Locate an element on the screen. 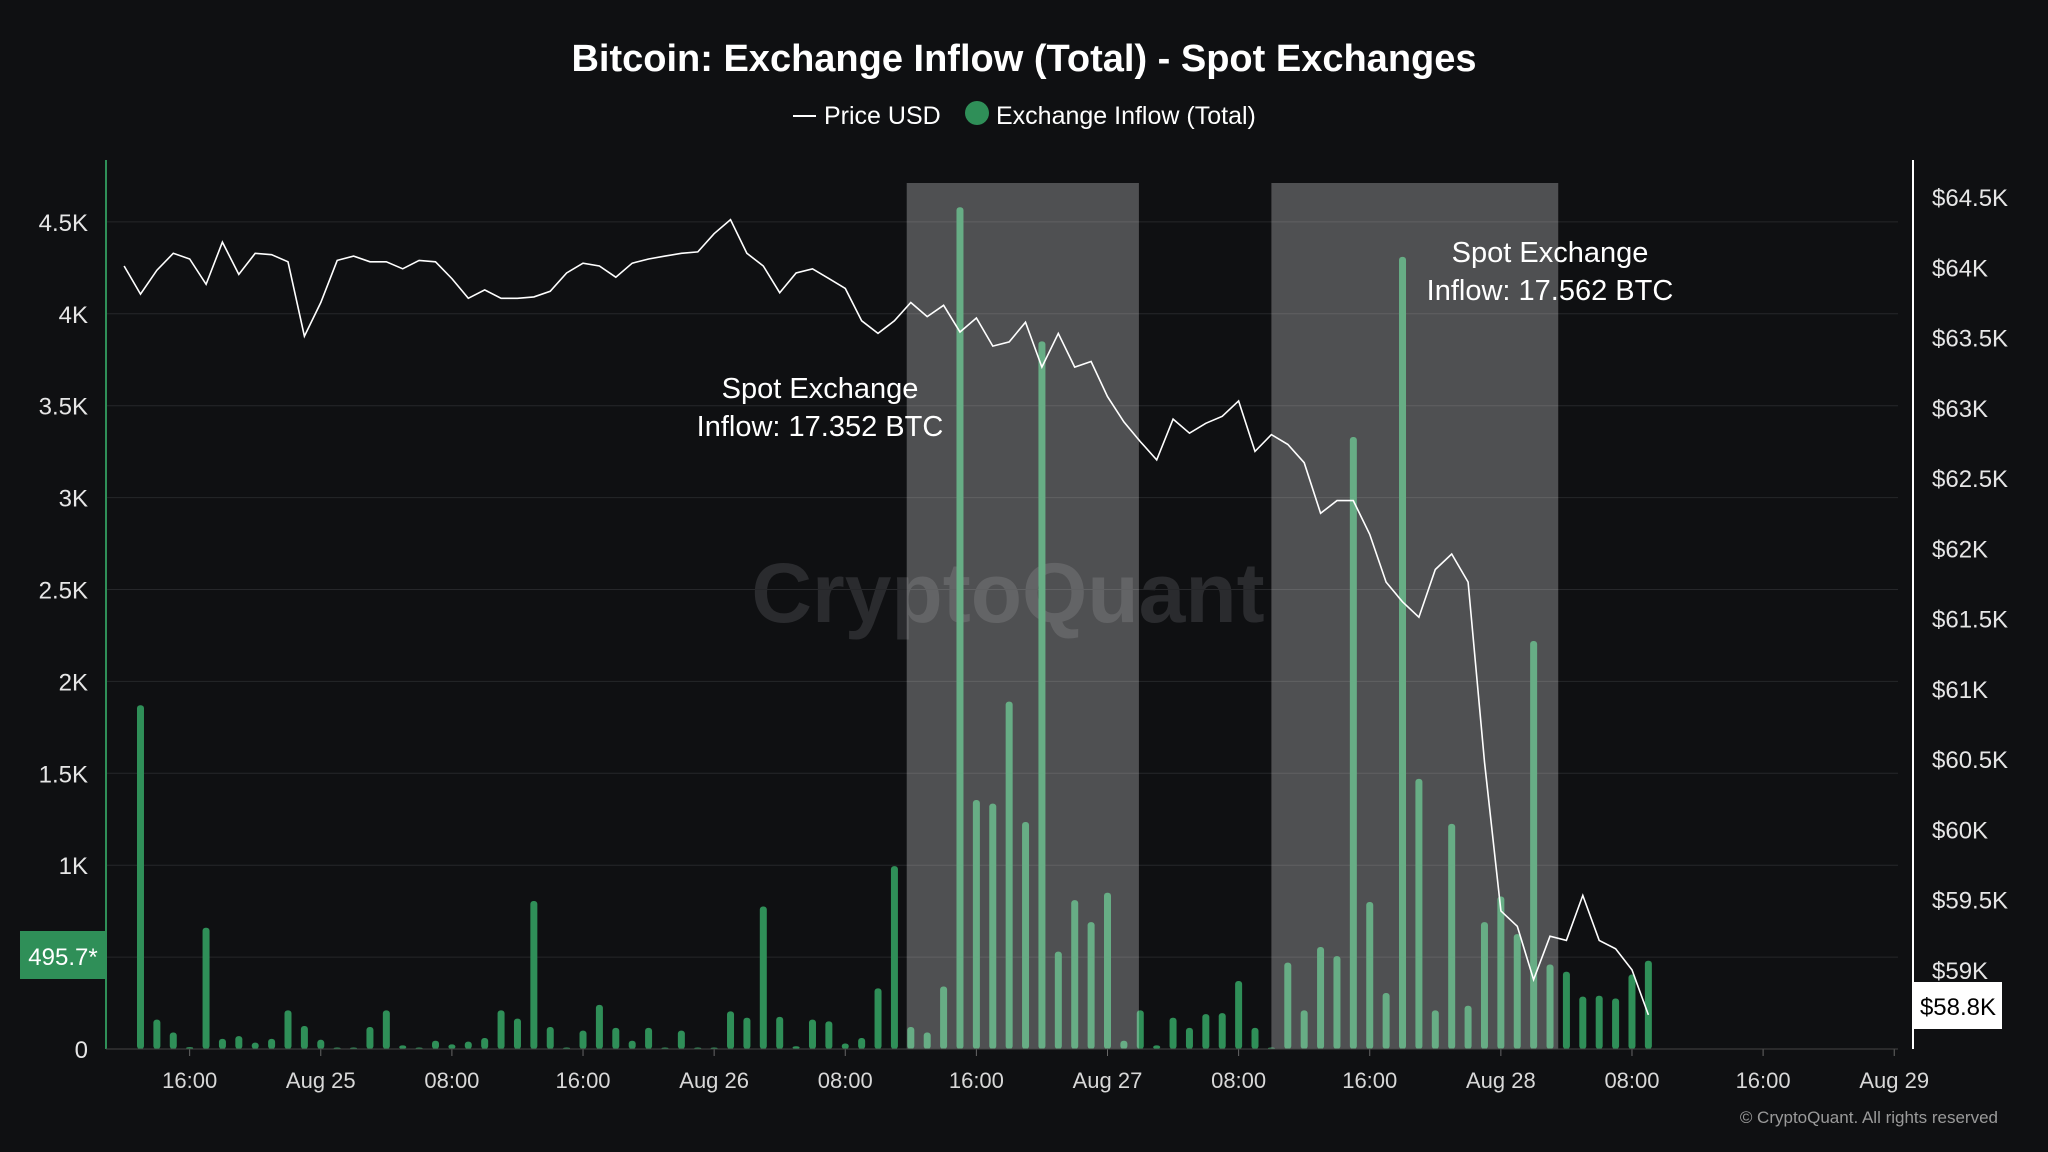 The width and height of the screenshot is (2048, 1152). y-right-tick-label: $61.5K is located at coordinates (1970, 620).